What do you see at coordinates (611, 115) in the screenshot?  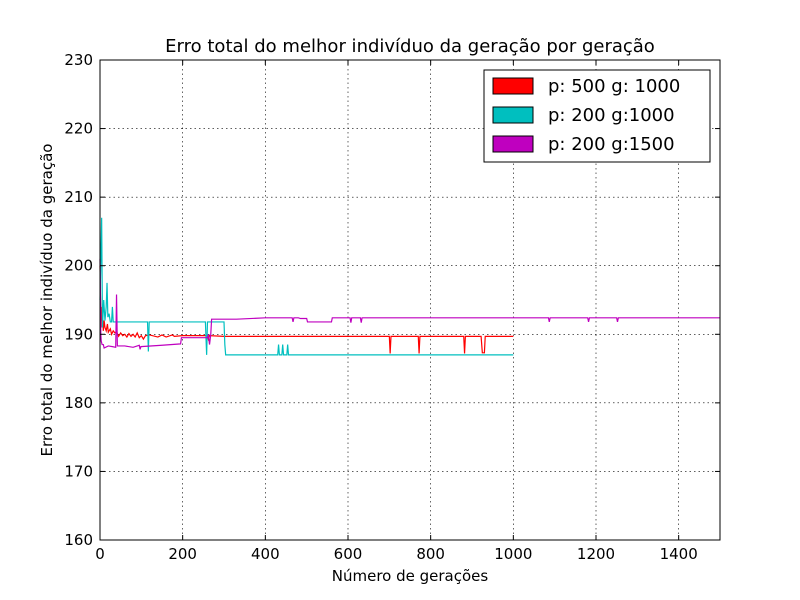 I see `legend-label: p: 200 g:1000` at bounding box center [611, 115].